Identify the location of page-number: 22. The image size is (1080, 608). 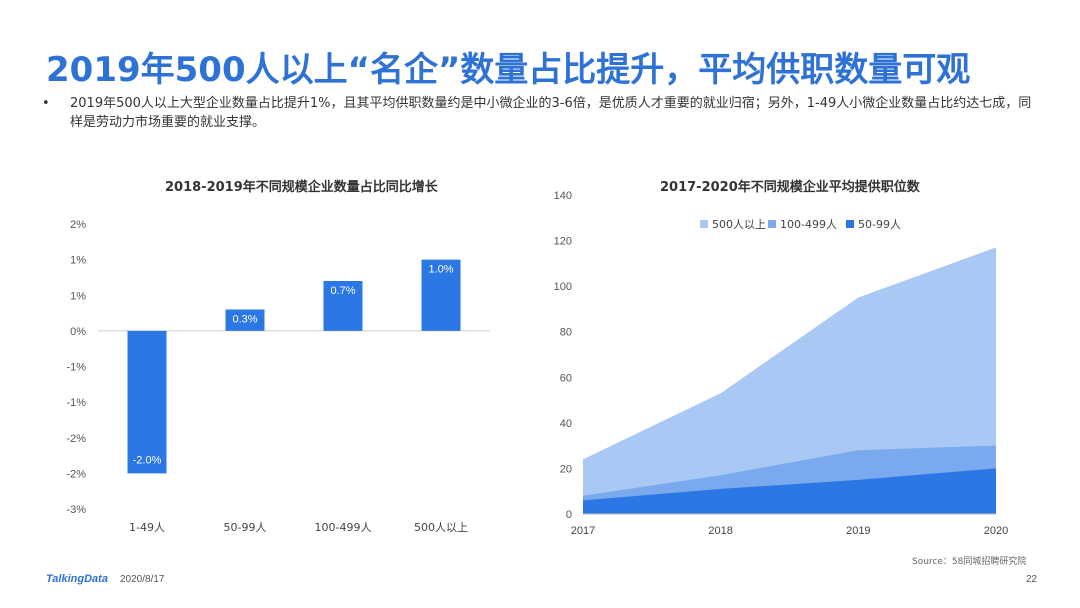
(1032, 579).